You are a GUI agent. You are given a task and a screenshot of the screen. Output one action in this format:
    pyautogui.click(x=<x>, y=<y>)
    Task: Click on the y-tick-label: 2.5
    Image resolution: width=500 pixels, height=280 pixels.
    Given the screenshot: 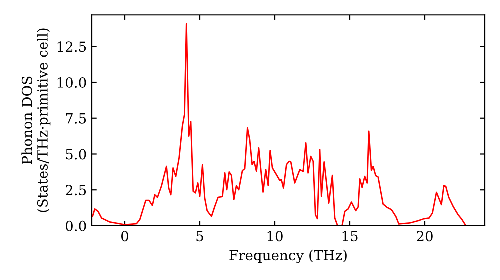 What is the action you would take?
    pyautogui.click(x=76, y=190)
    